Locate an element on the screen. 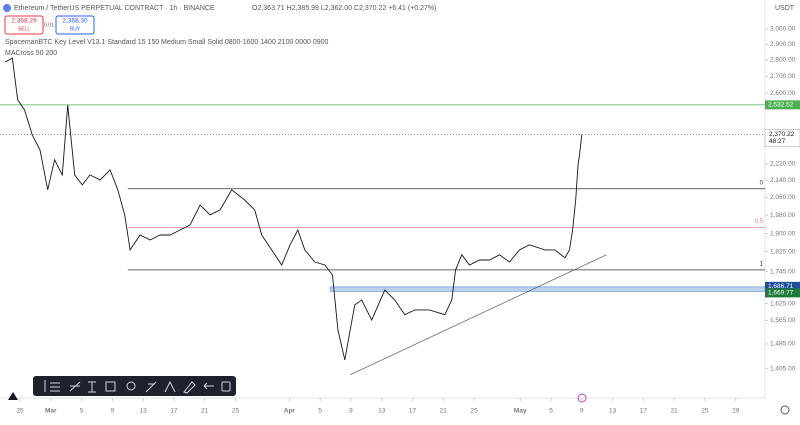  x-tick-label: Mar is located at coordinates (51, 411).